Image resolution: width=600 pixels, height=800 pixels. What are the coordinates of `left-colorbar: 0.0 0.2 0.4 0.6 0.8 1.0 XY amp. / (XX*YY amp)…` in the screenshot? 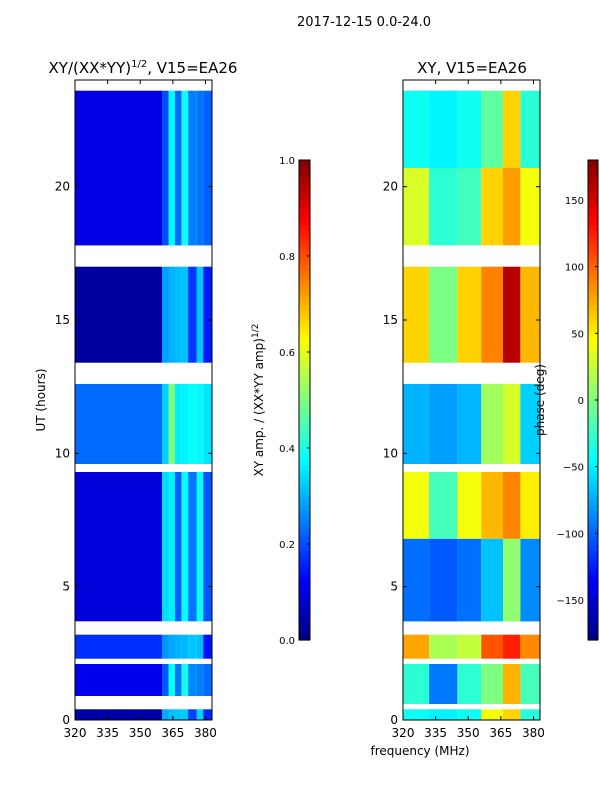 It's located at (281, 401).